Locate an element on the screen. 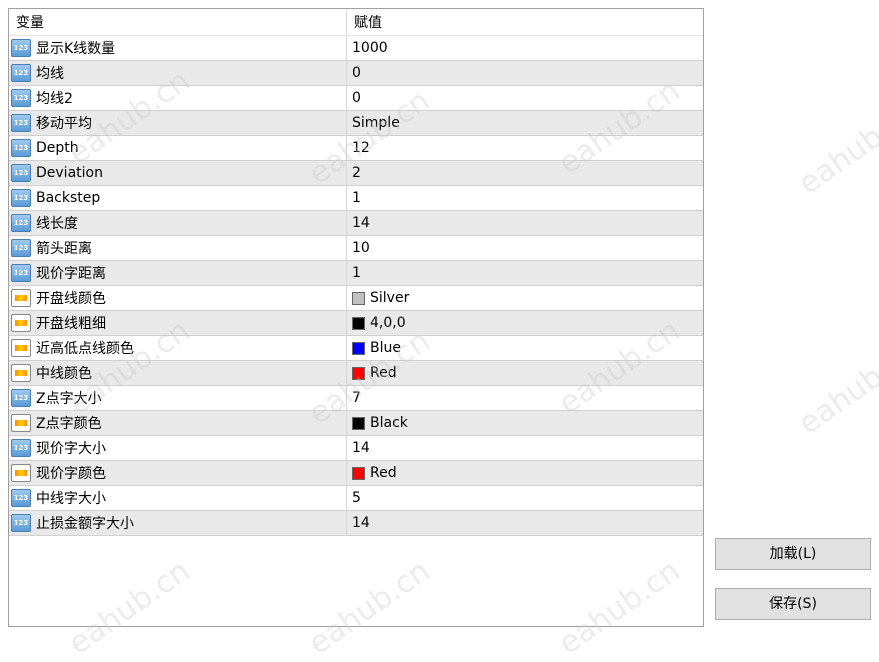 This screenshot has width=879, height=662. variable-name: 止损金额字大小 is located at coordinates (85, 524).